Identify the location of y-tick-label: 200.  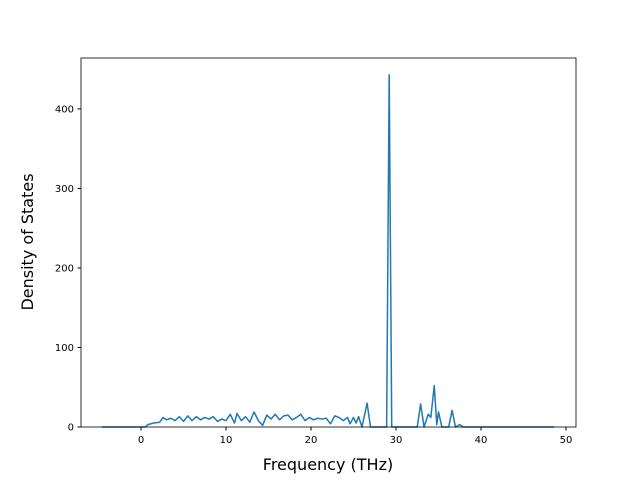
(64, 268).